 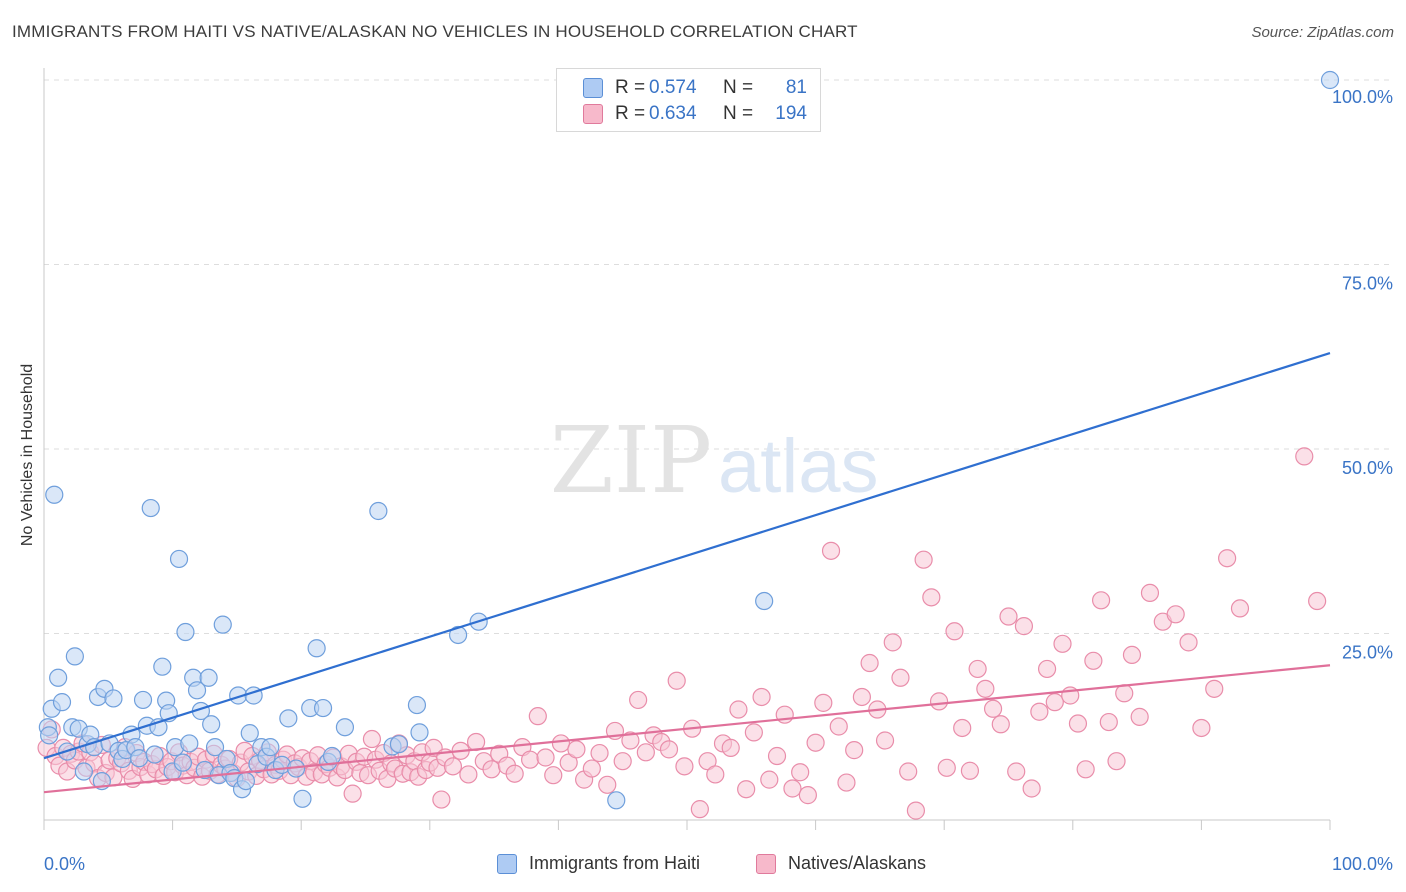 What do you see at coordinates (1362, 864) in the screenshot?
I see `x-tick-label: 100.0%` at bounding box center [1362, 864].